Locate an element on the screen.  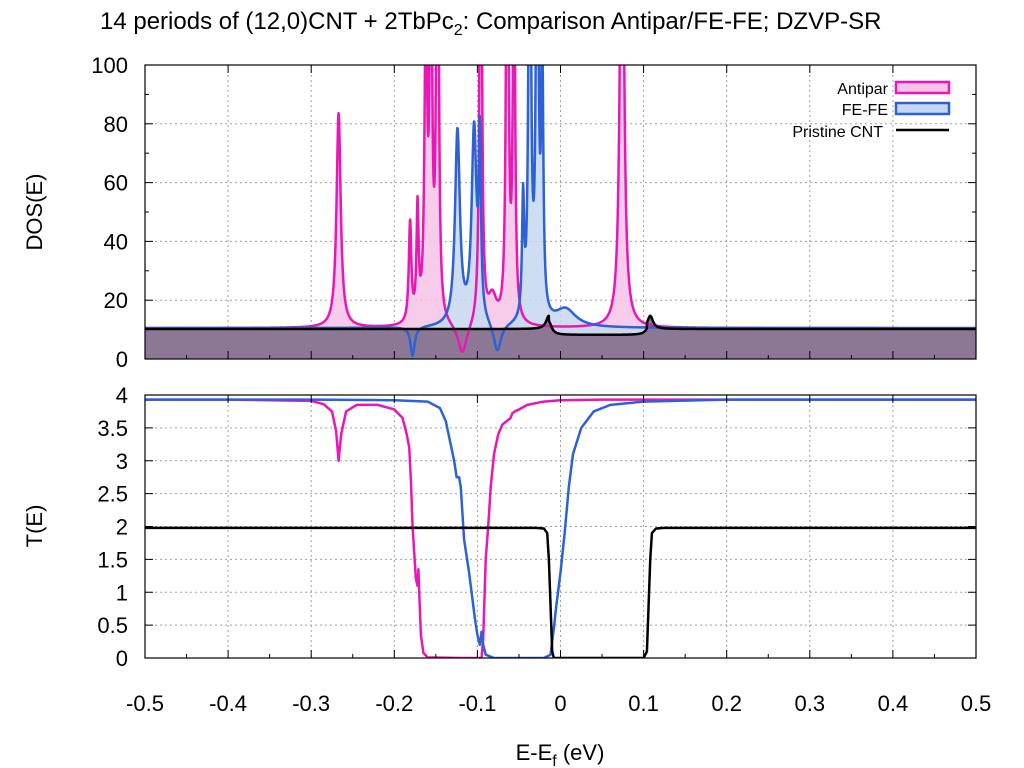
transmission-y-tick-label: 4 is located at coordinates (122, 395).